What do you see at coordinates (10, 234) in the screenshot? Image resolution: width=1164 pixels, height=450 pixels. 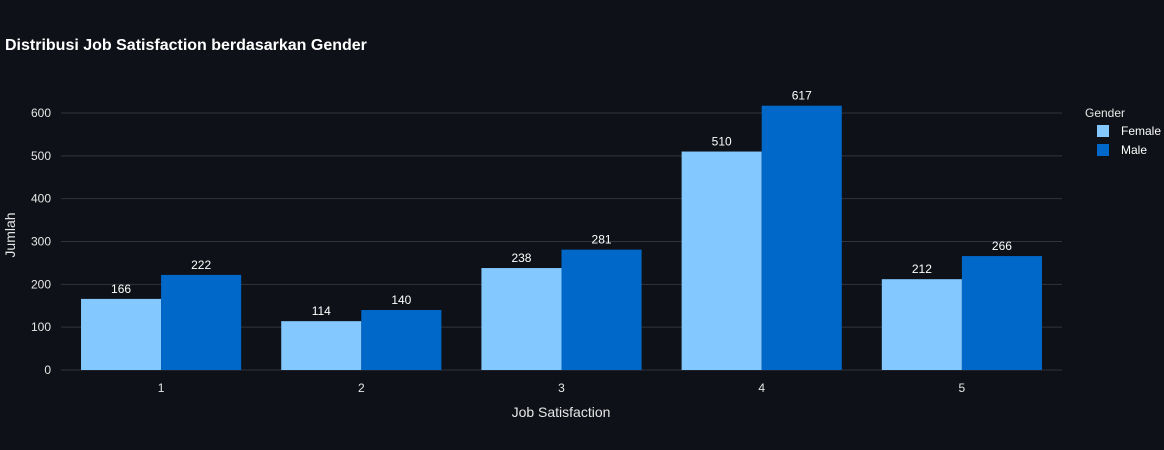 I see `y-axis-title: Jumlah` at bounding box center [10, 234].